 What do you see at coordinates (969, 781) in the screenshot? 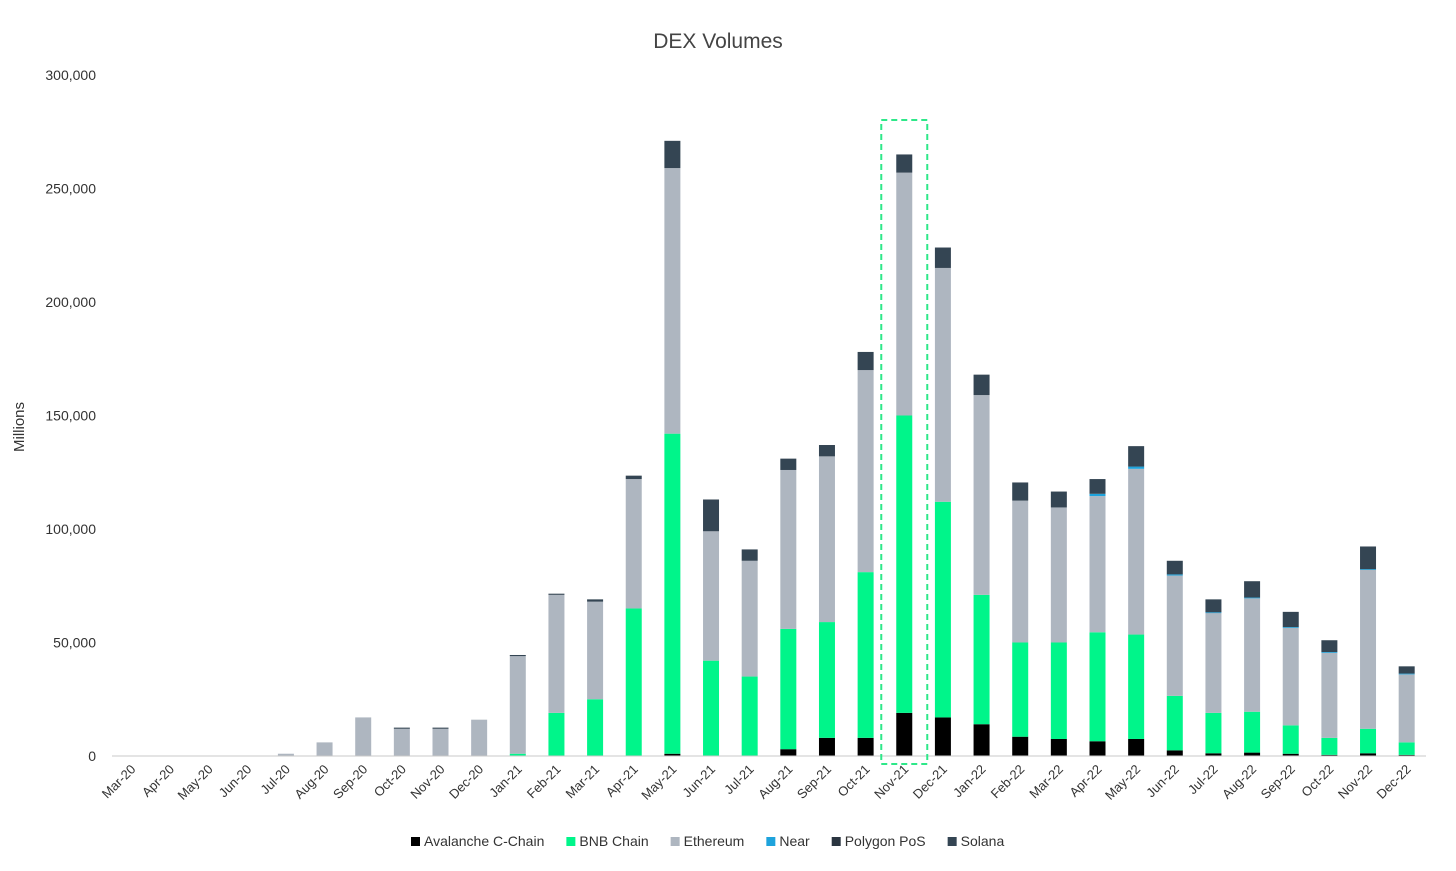
I see `x-tick-label: Jan-22` at bounding box center [969, 781].